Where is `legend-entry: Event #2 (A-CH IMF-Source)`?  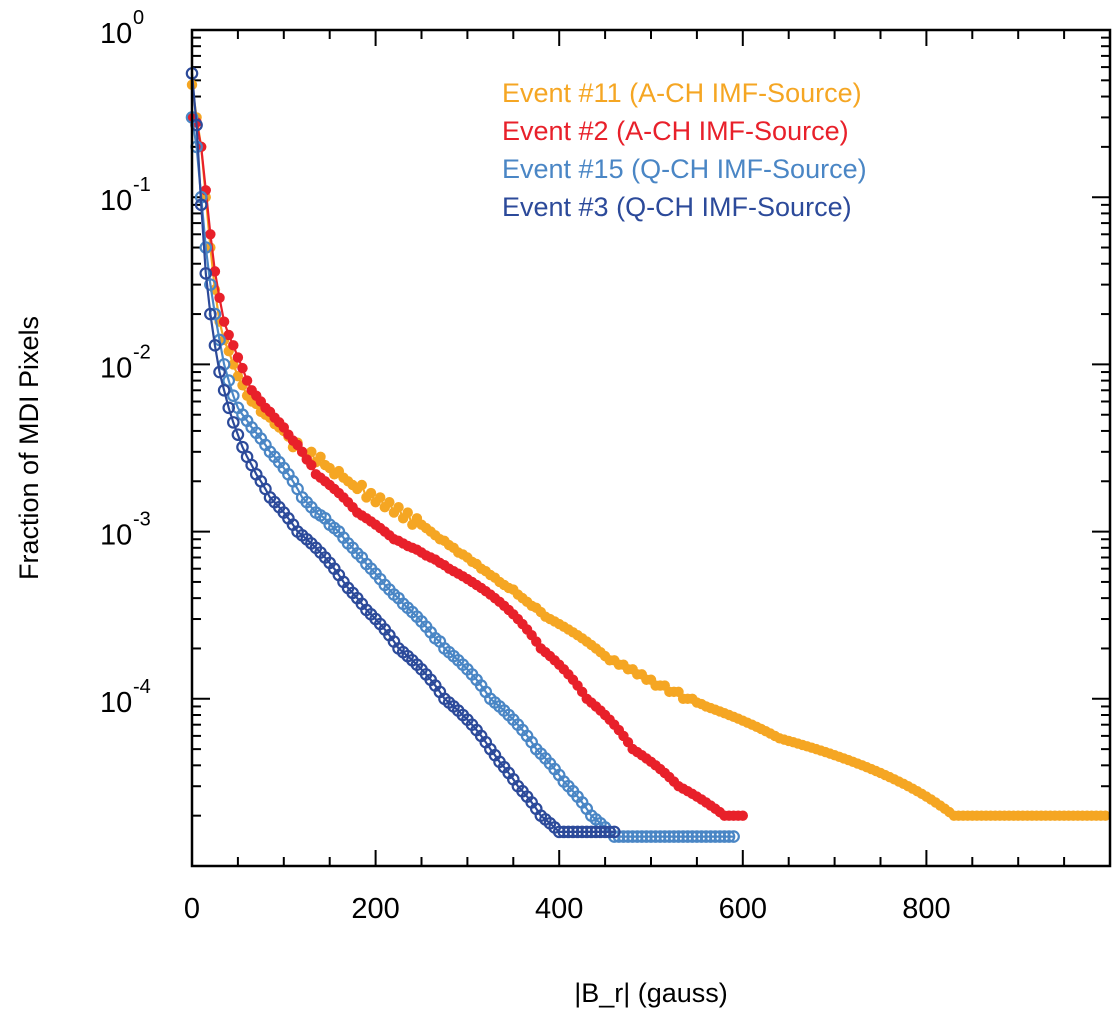
legend-entry: Event #2 (A-CH IMF-Source) is located at coordinates (675, 131).